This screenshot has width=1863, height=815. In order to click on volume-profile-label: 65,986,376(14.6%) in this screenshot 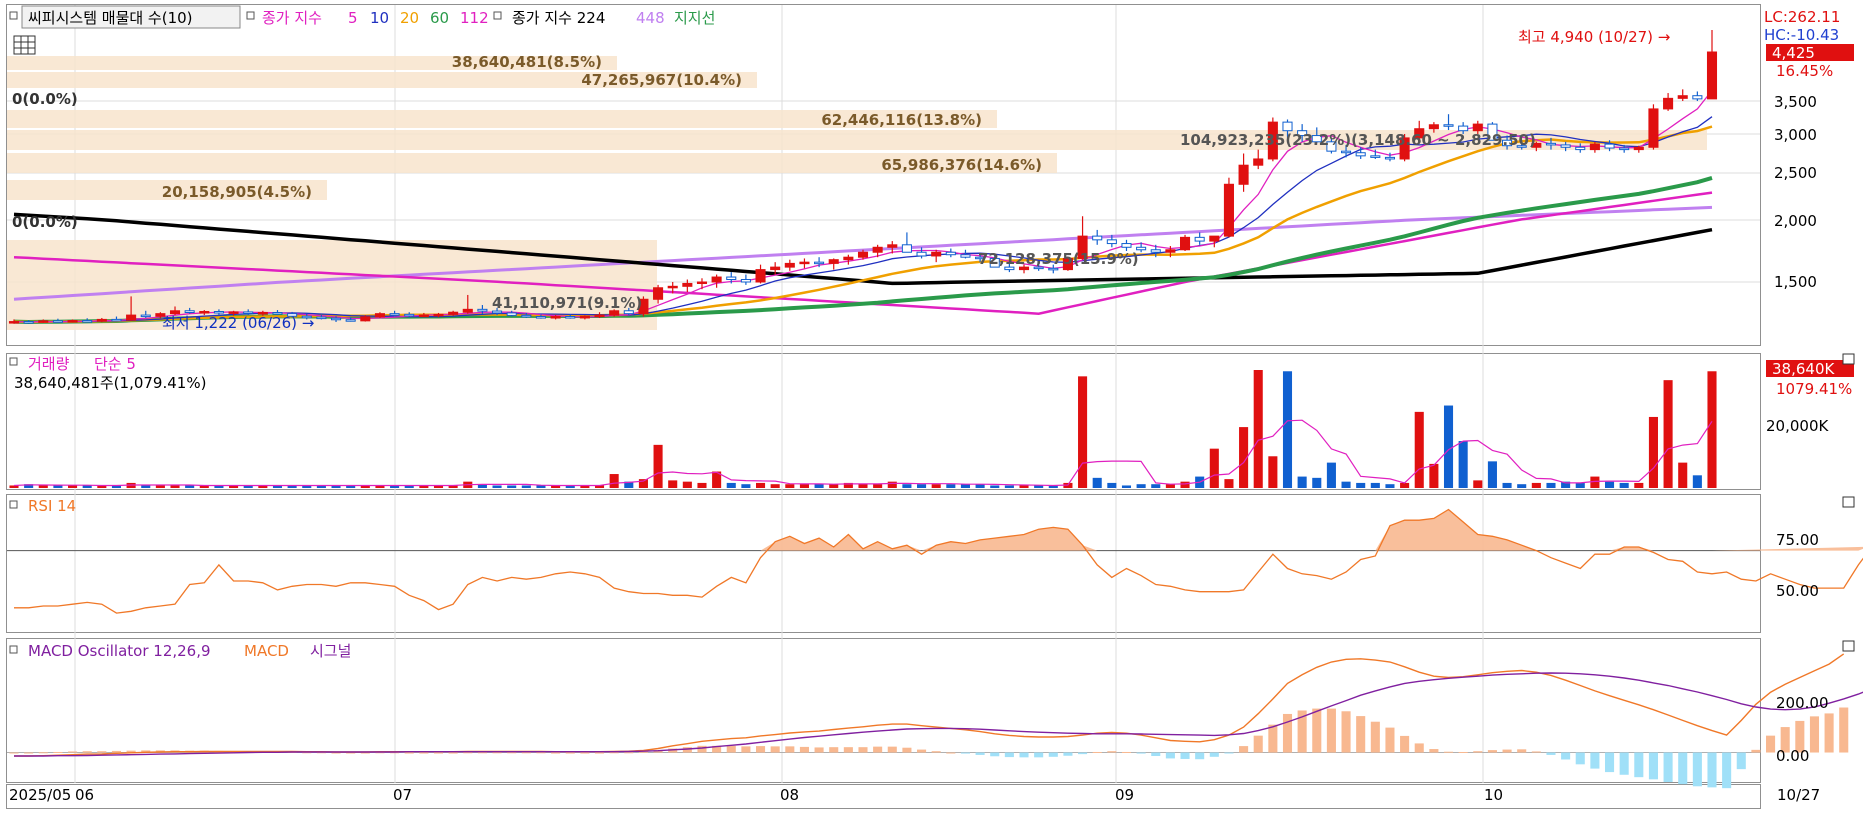, I will do `click(961, 165)`.